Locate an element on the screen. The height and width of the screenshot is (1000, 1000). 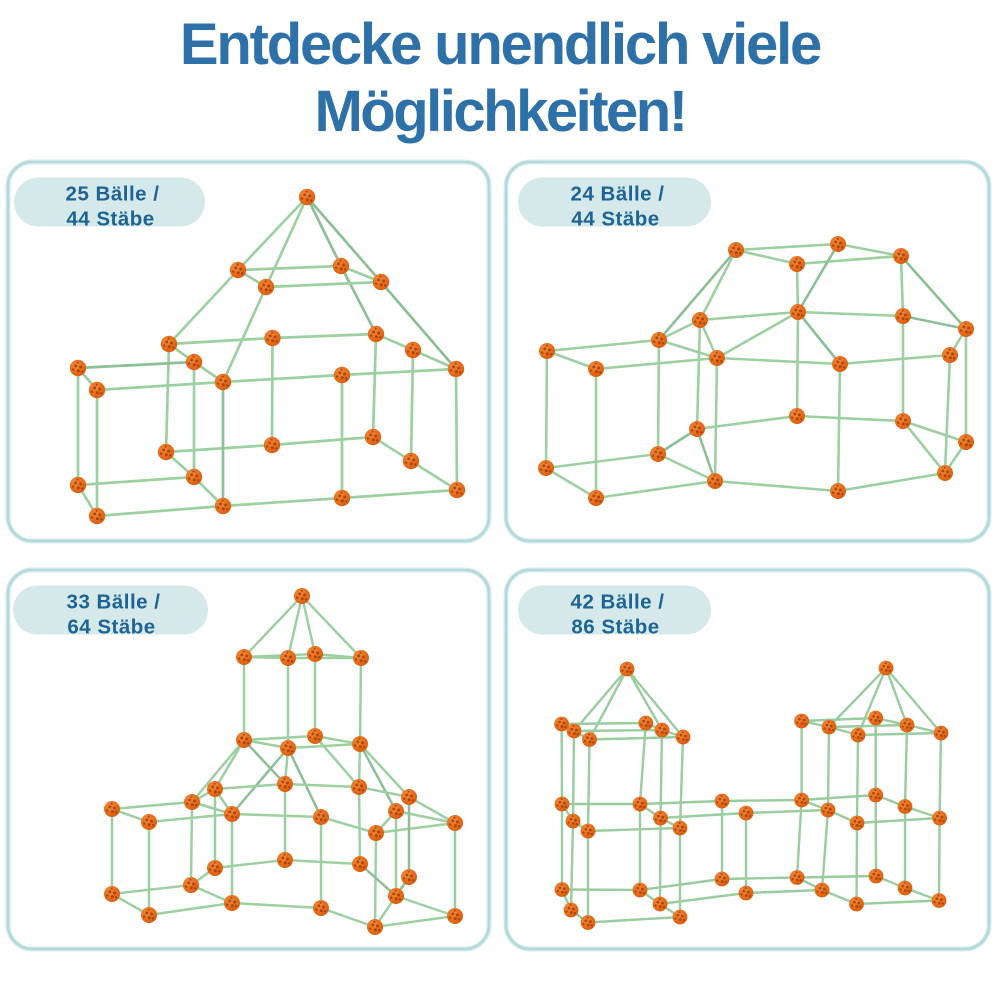
svg-text: 64 Stäbe is located at coordinates (111, 626).